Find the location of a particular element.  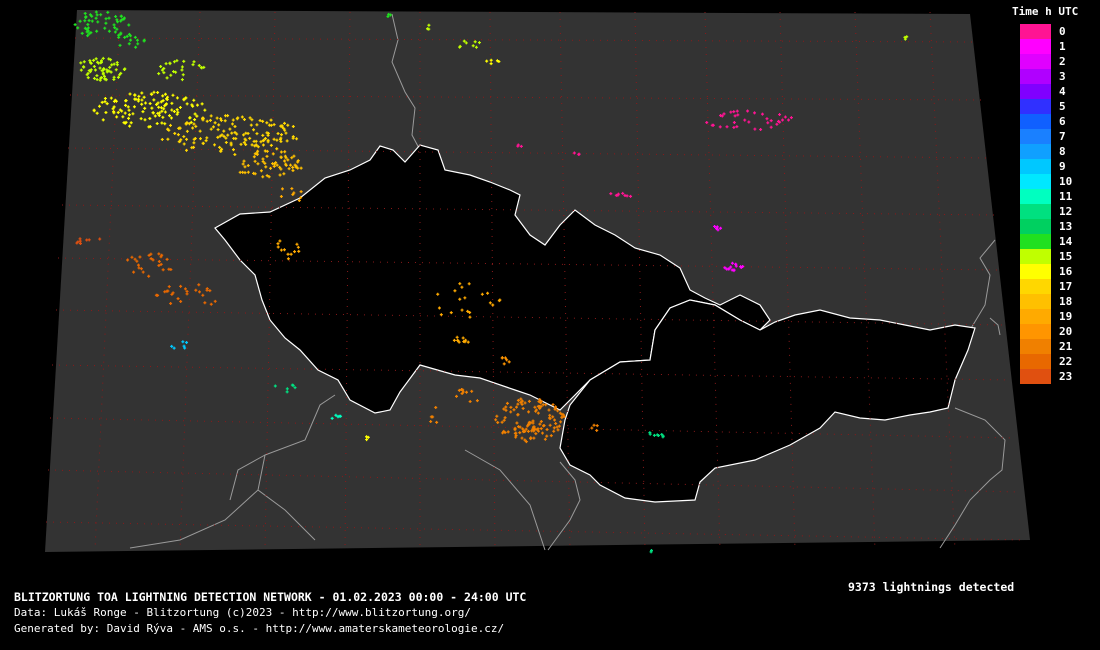

legend-row-hour-8: 8 is located at coordinates (1046, 151).